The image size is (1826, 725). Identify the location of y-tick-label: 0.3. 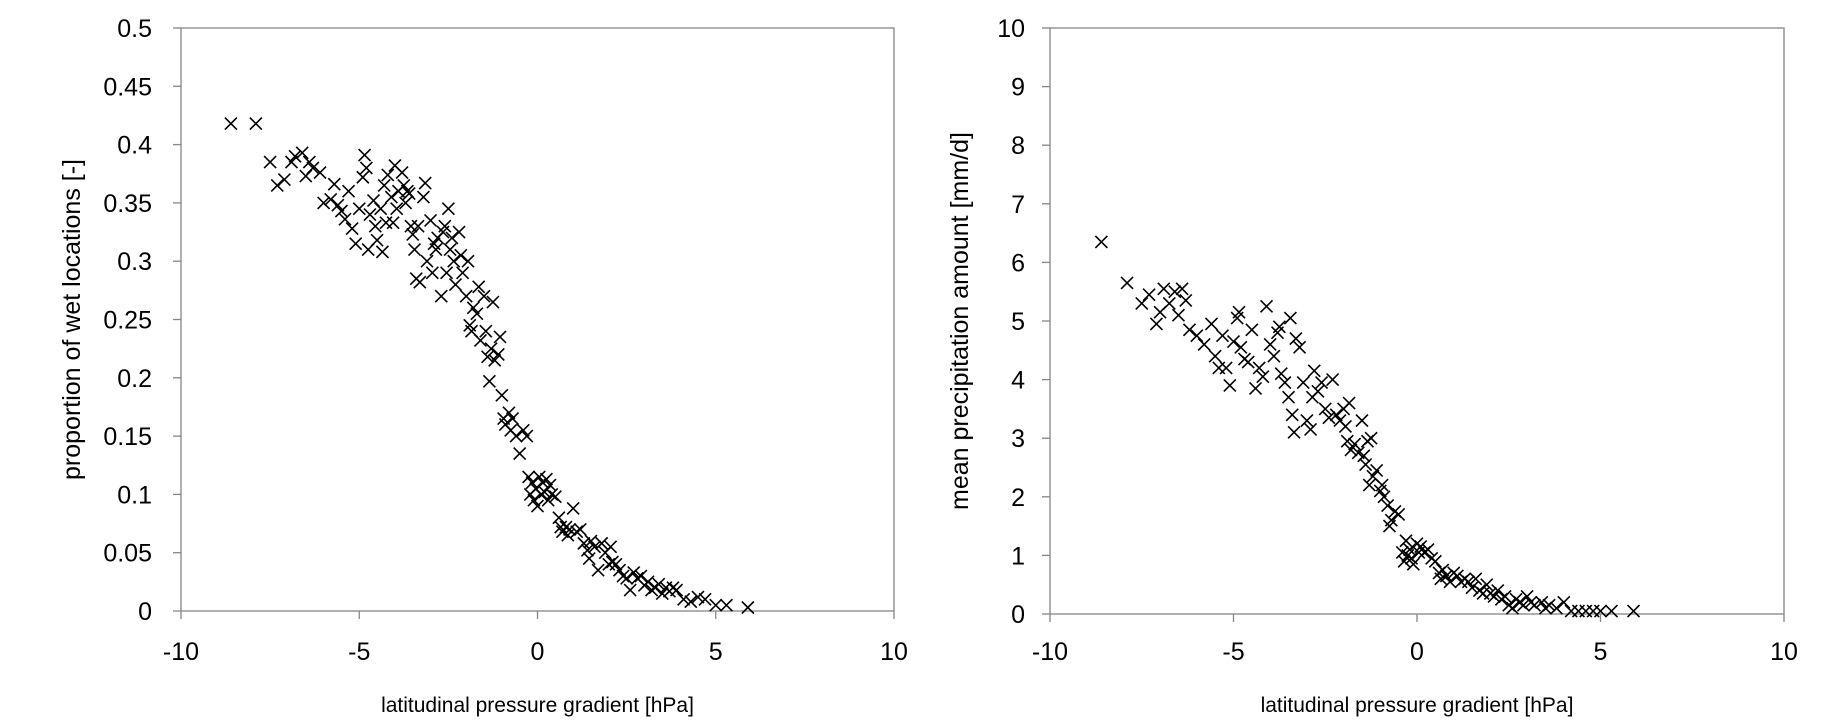
(134, 262).